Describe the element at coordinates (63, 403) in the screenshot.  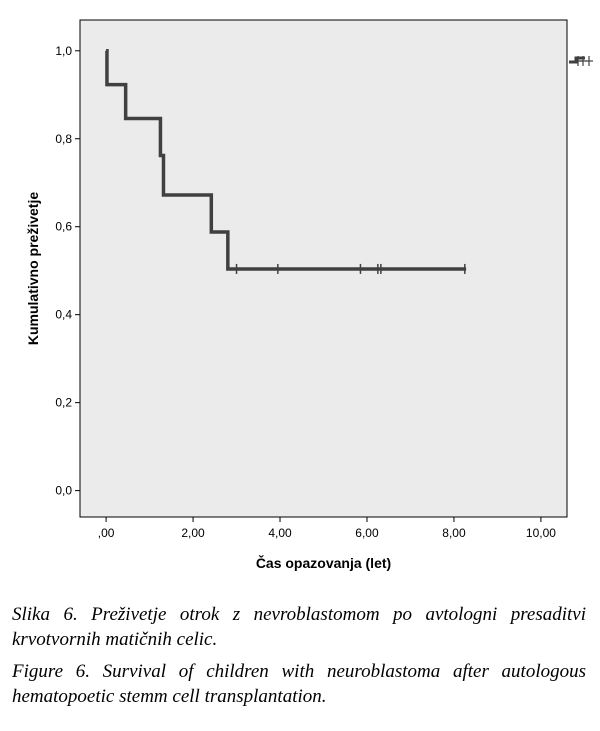
I see `y-tick-label: 0,2` at that location.